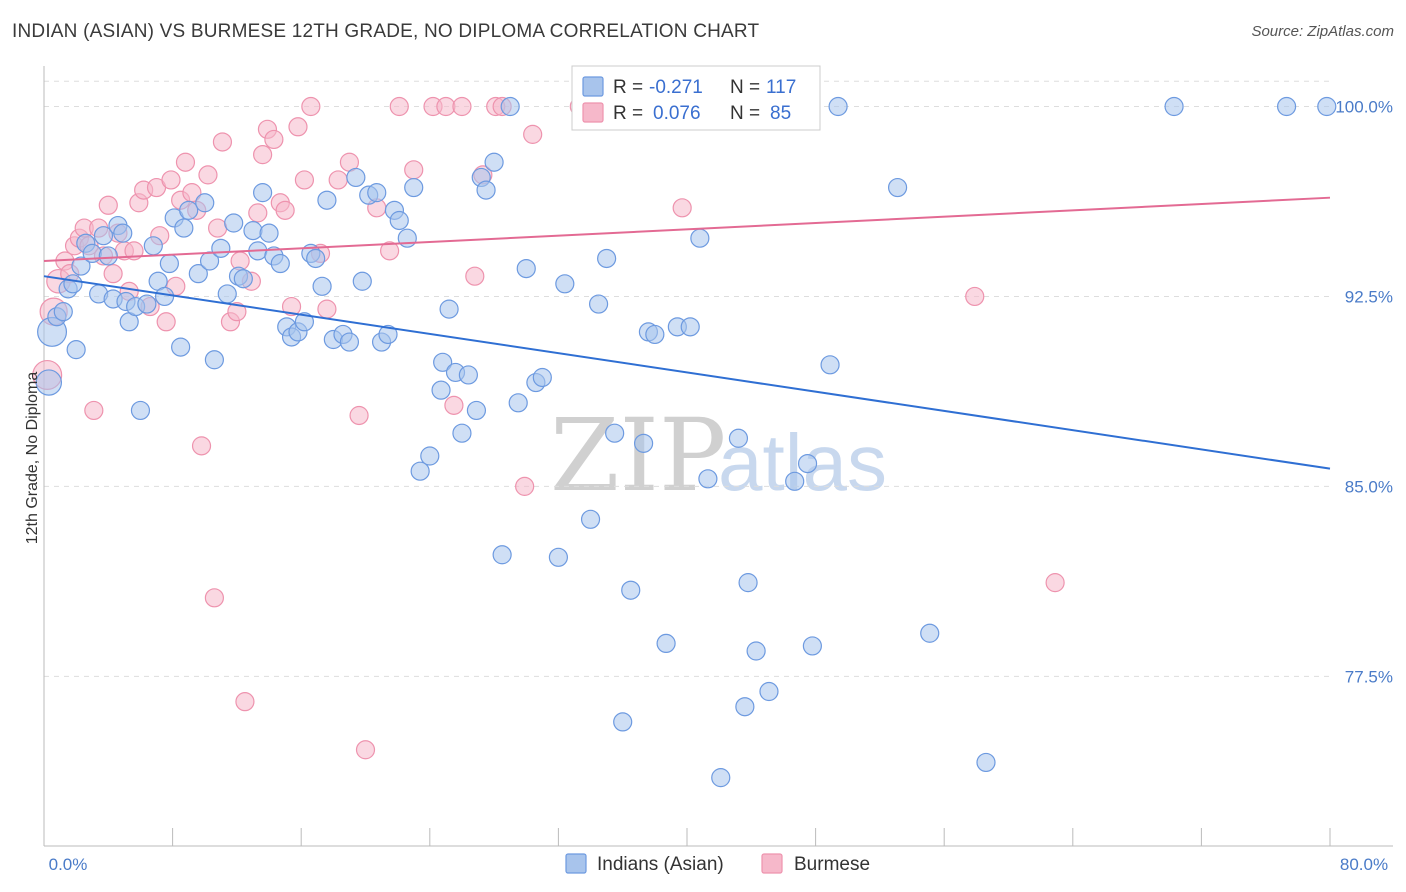 The image size is (1406, 892). I want to click on x-tick-label: 0.0%, so click(68, 864).